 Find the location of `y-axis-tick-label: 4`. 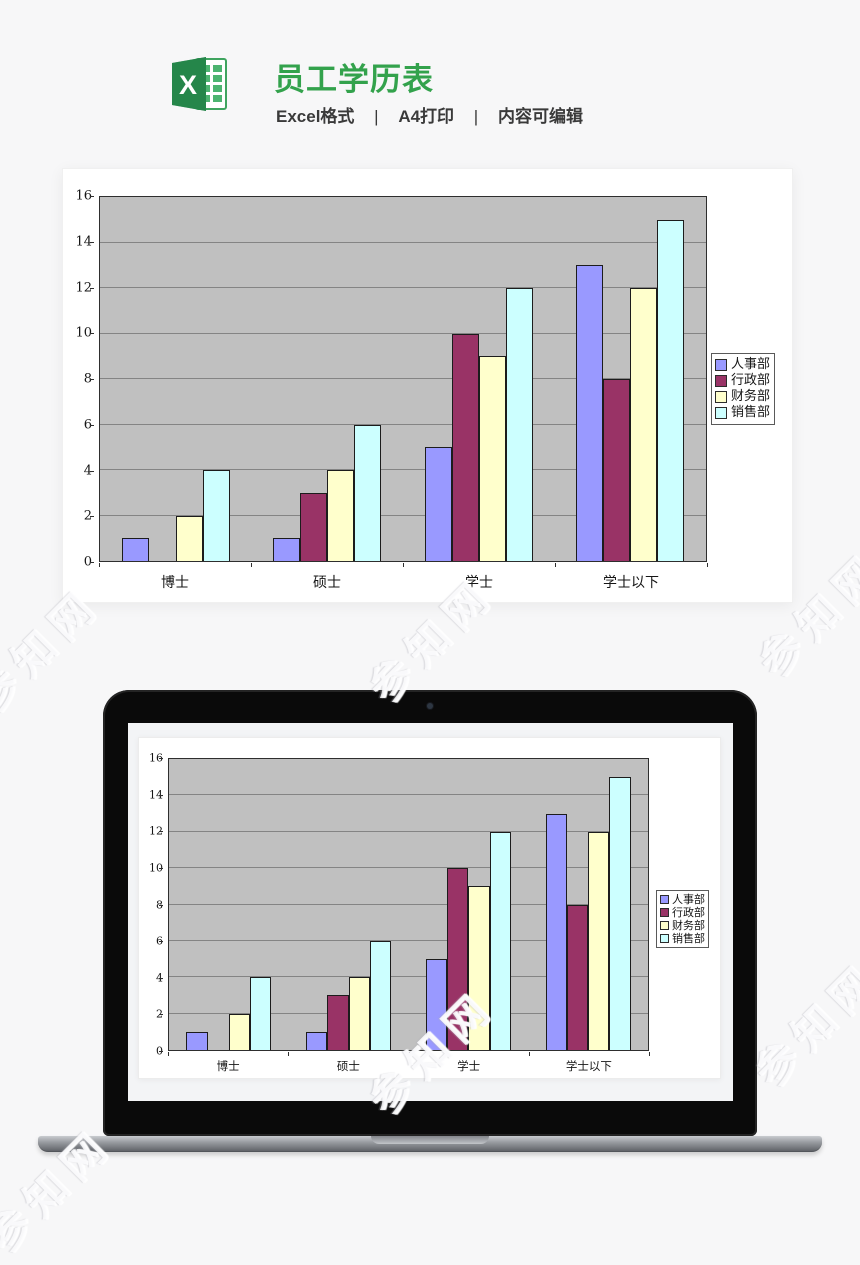

y-axis-tick-label: 4 is located at coordinates (87, 470).